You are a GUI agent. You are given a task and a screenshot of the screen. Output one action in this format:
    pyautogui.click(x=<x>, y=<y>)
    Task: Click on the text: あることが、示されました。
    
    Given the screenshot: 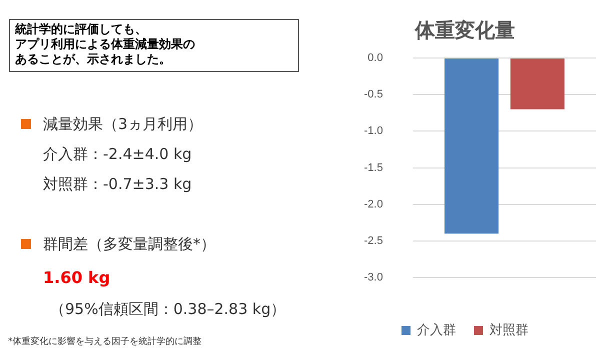 What is the action you would take?
    pyautogui.click(x=93, y=59)
    